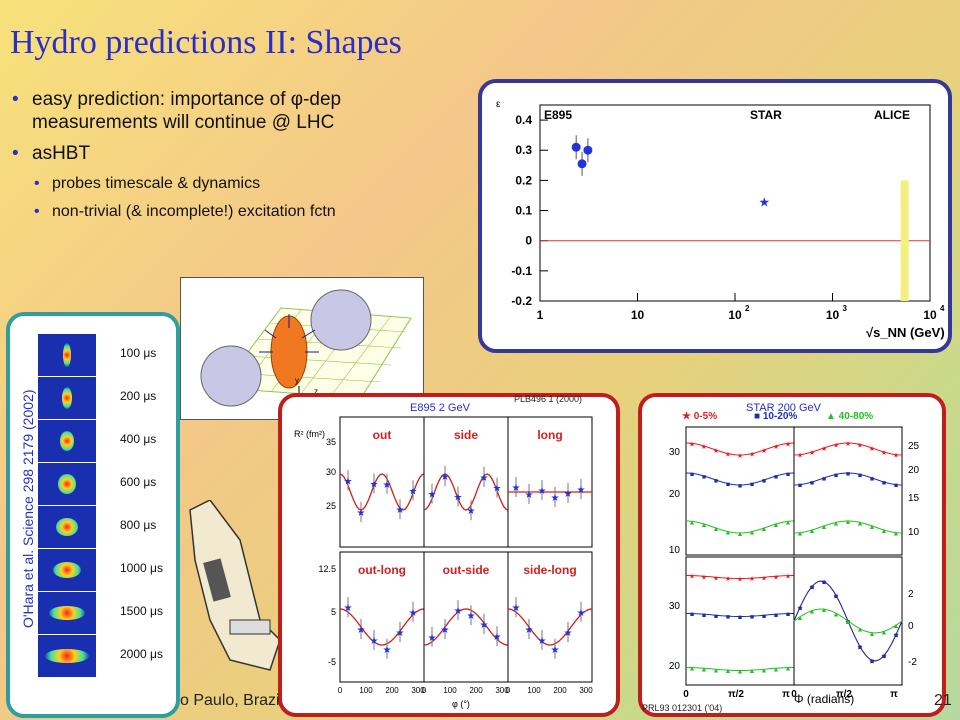 This screenshot has width=960, height=720. What do you see at coordinates (230, 700) in the screenshot?
I see `footer-left: o Paulo, Brazi` at bounding box center [230, 700].